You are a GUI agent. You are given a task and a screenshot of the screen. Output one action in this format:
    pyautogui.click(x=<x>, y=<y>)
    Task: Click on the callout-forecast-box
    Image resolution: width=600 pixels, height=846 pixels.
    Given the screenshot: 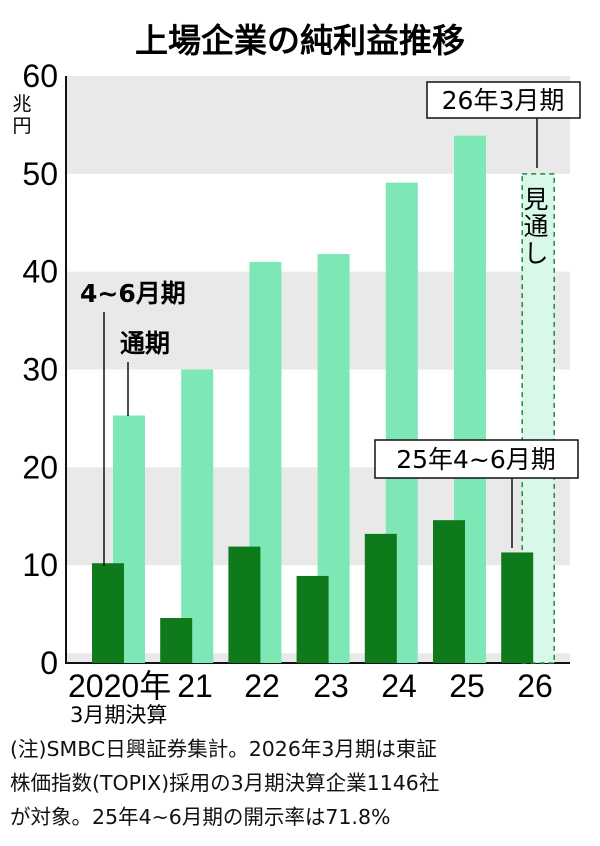 What is the action you would take?
    pyautogui.click(x=503, y=100)
    